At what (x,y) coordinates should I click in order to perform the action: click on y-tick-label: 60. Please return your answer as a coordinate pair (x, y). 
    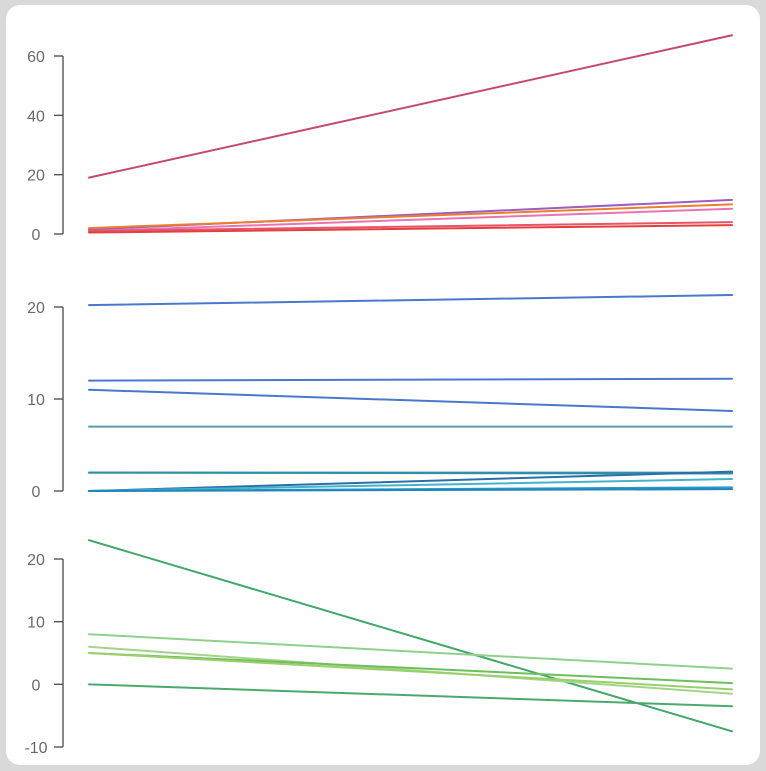
    Looking at the image, I should click on (36, 57).